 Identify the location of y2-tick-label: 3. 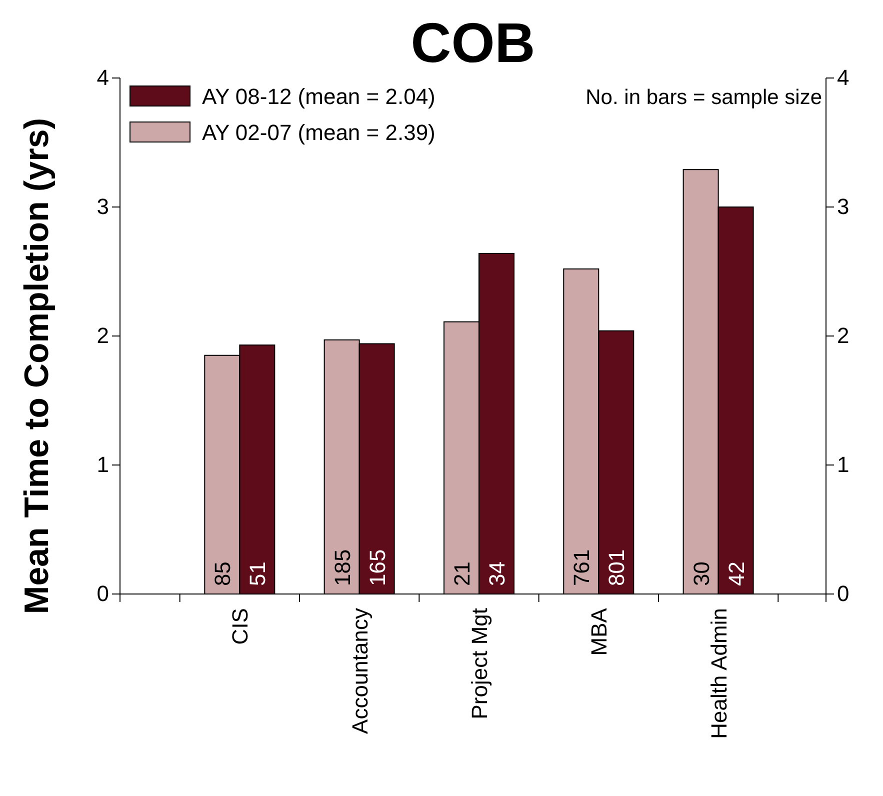
(843, 207).